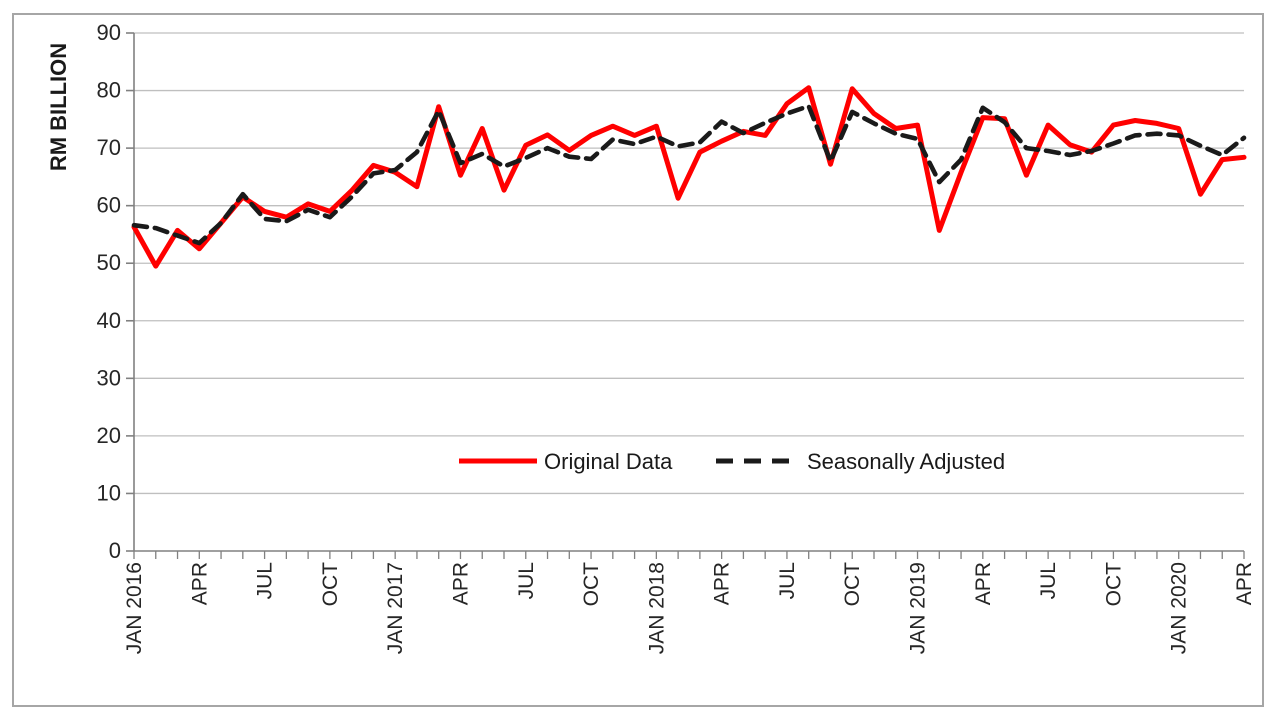 This screenshot has height=725, width=1280. I want to click on y-tick-label: 50, so click(109, 262).